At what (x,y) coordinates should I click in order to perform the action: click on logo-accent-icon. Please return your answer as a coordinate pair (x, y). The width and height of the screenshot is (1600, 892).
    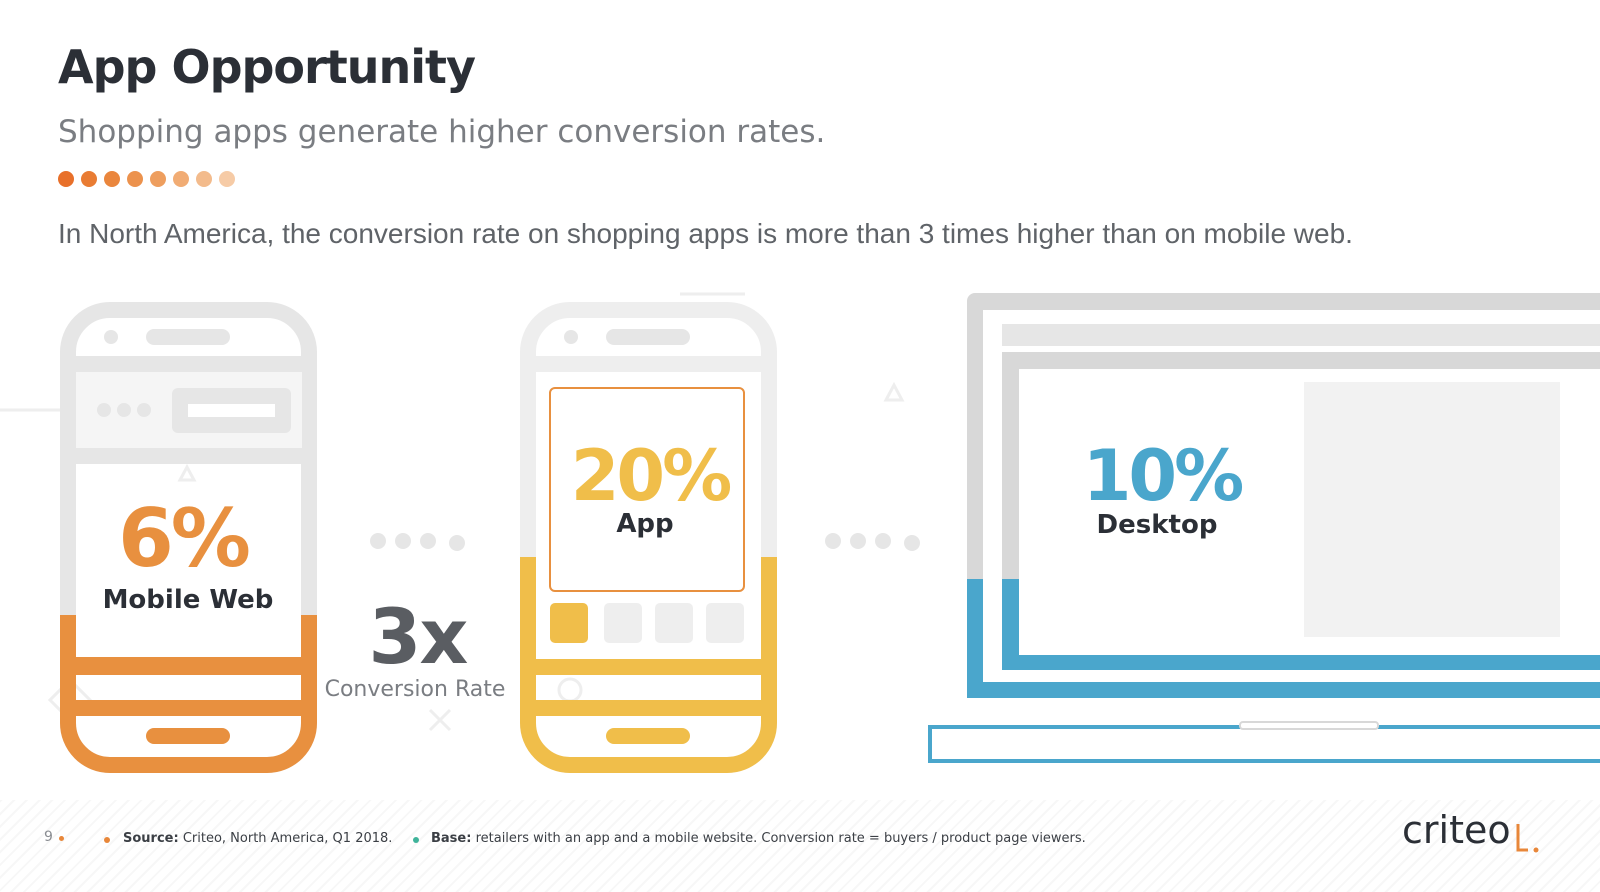
    Looking at the image, I should click on (1527, 838).